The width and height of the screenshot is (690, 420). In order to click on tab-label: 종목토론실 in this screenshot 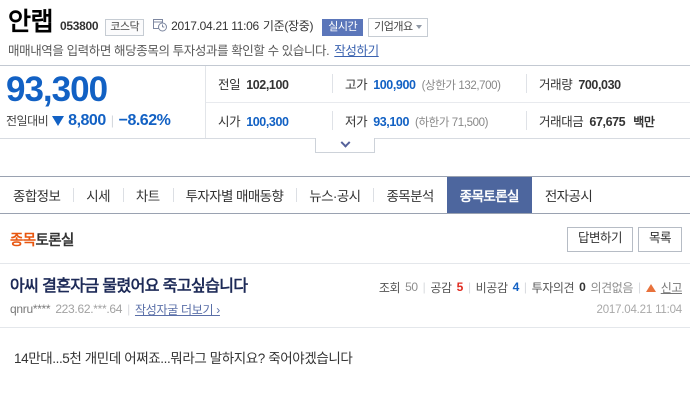, I will do `click(489, 196)`.